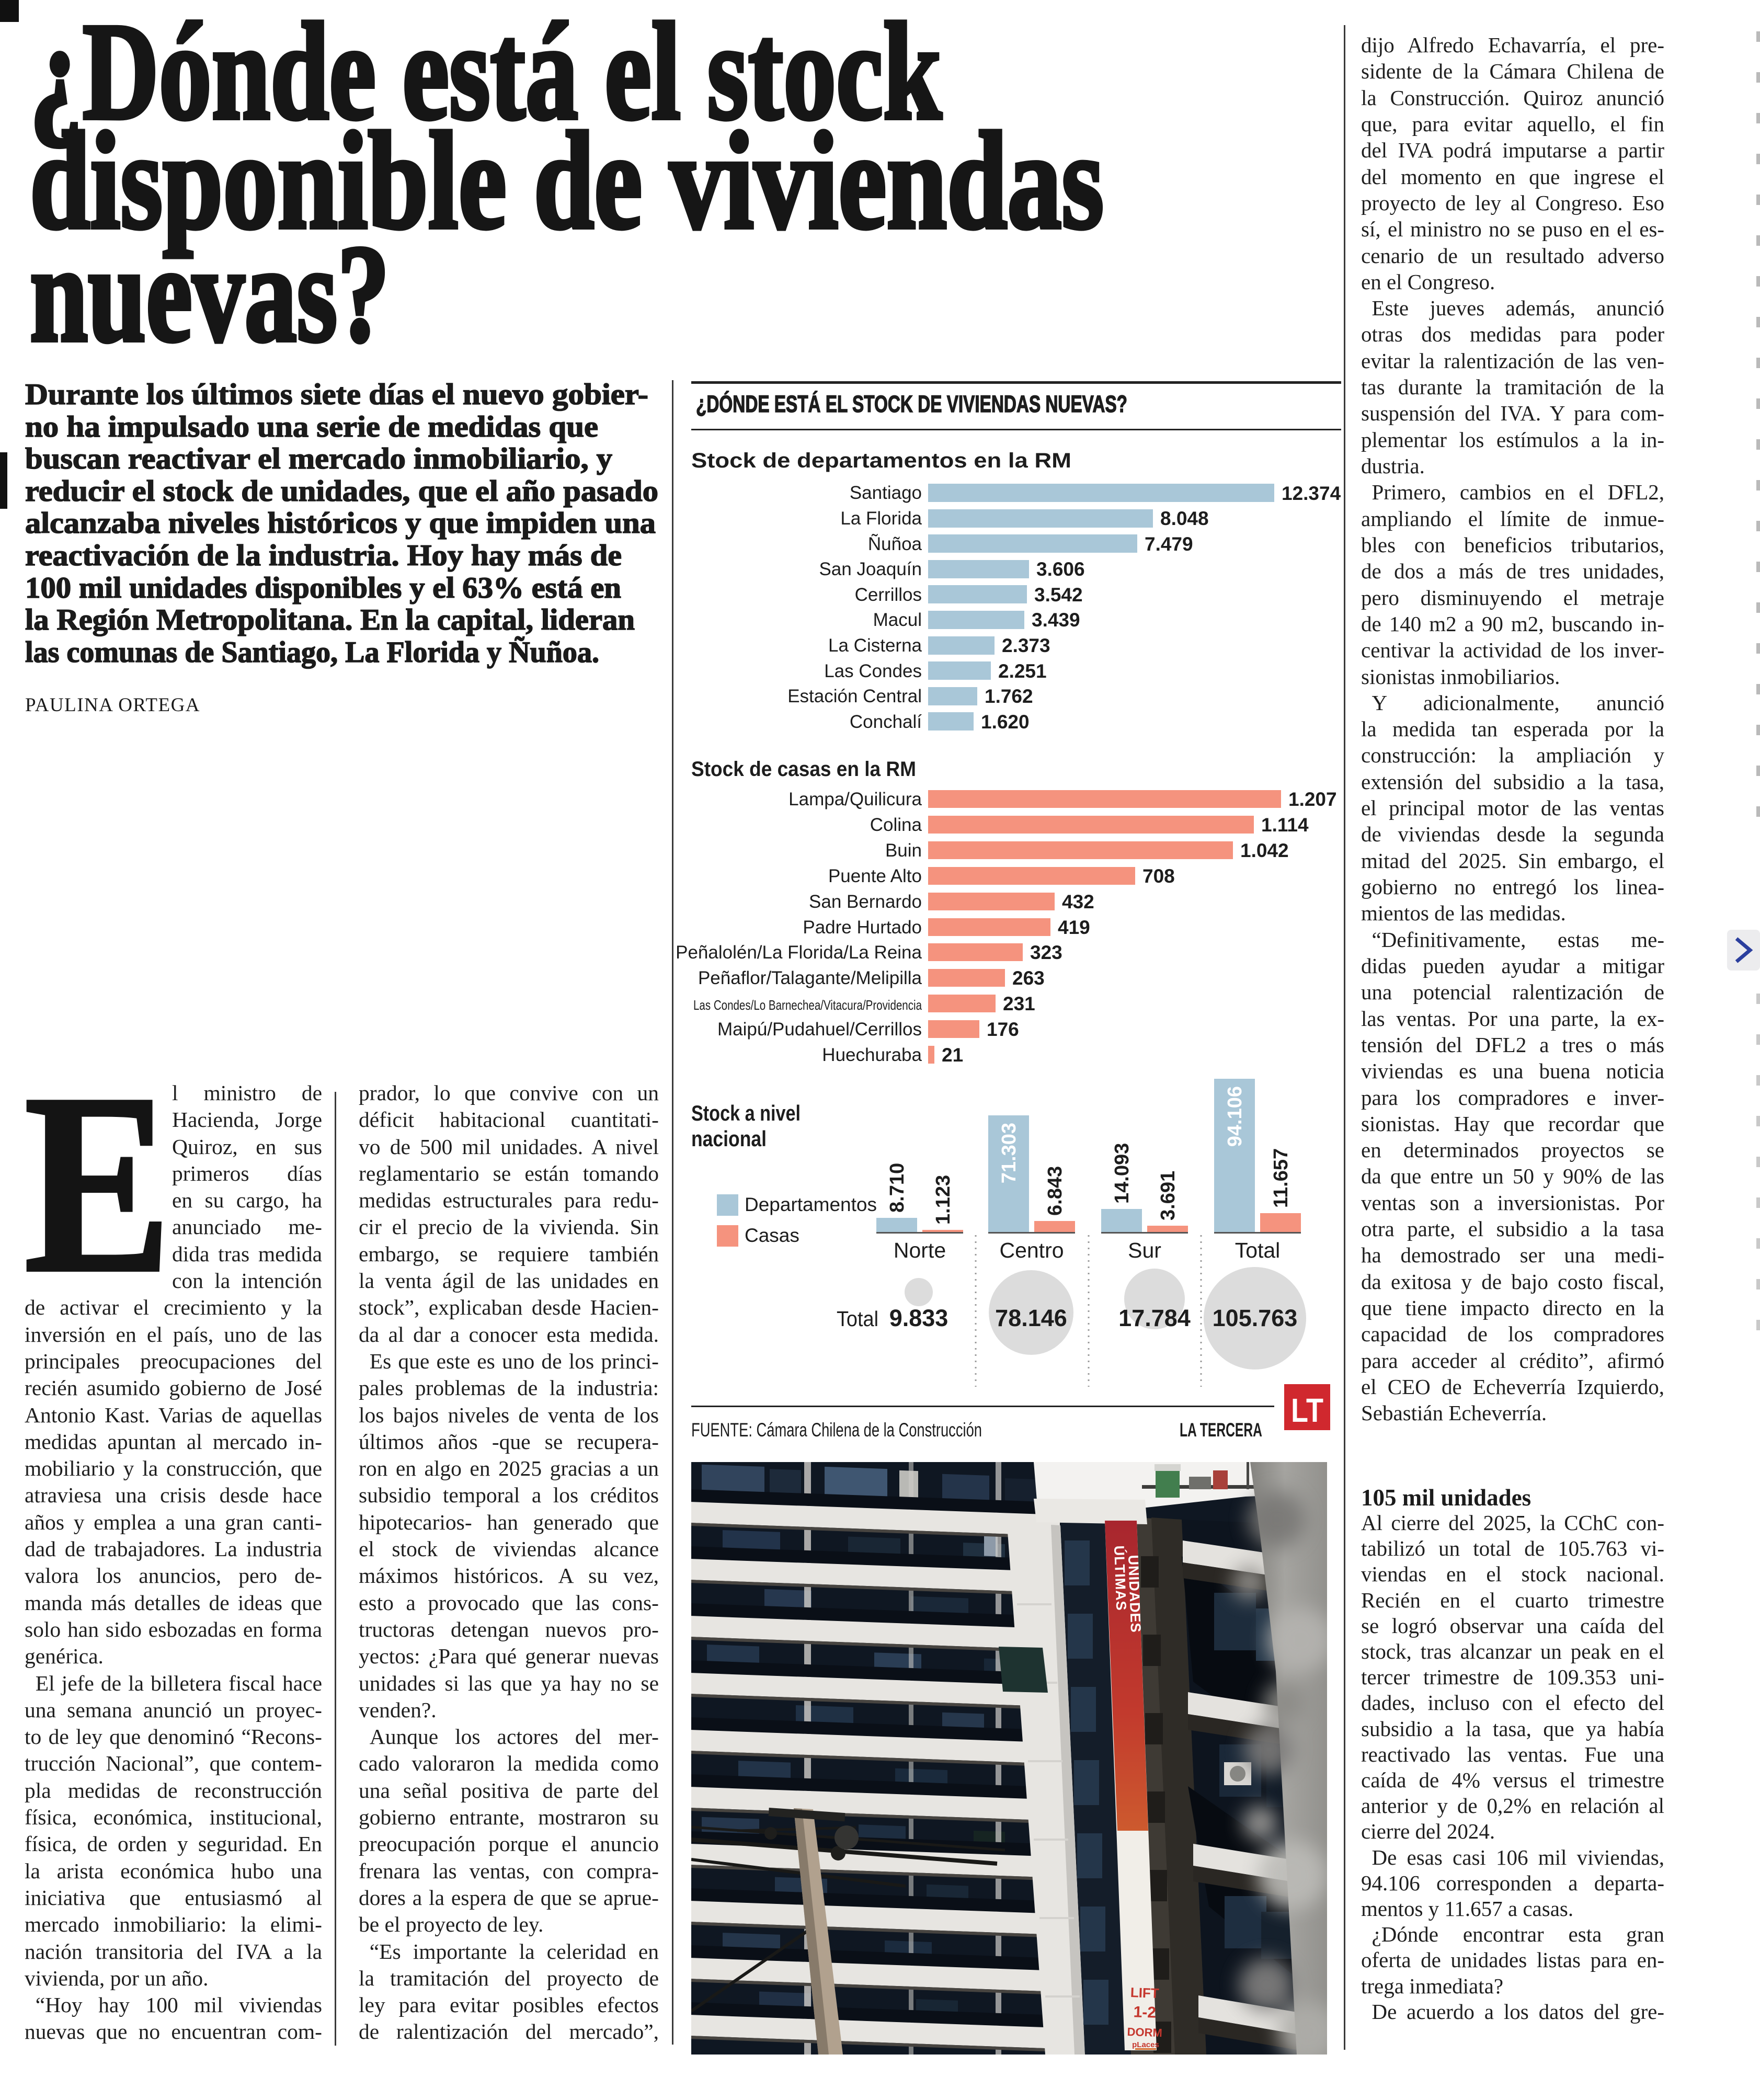 The image size is (1760, 2100). Describe the element at coordinates (862, 927) in the screenshot. I see `svg-text: Padre Hurtado` at that location.